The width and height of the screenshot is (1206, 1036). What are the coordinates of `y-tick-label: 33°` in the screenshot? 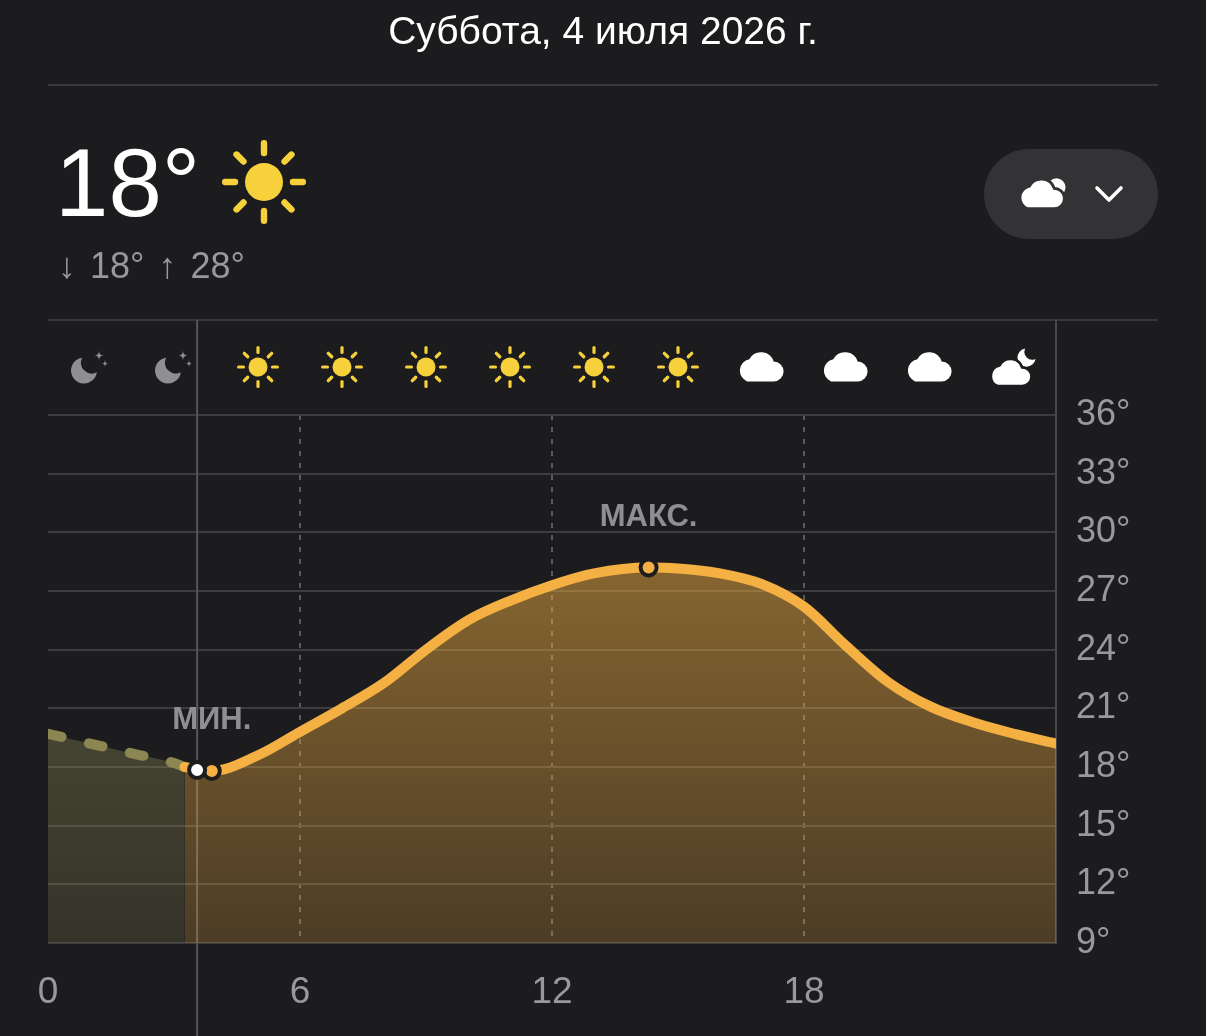 It's located at (1103, 471).